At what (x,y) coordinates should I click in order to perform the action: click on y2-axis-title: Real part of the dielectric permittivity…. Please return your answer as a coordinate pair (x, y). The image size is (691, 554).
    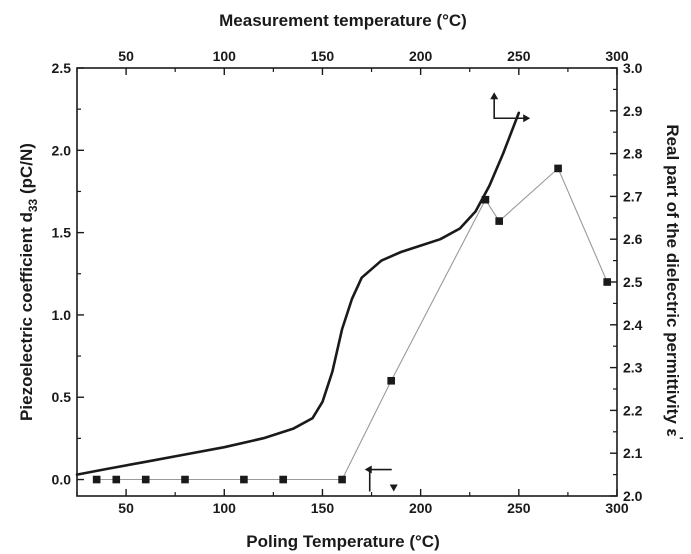
    Looking at the image, I should click on (674, 281).